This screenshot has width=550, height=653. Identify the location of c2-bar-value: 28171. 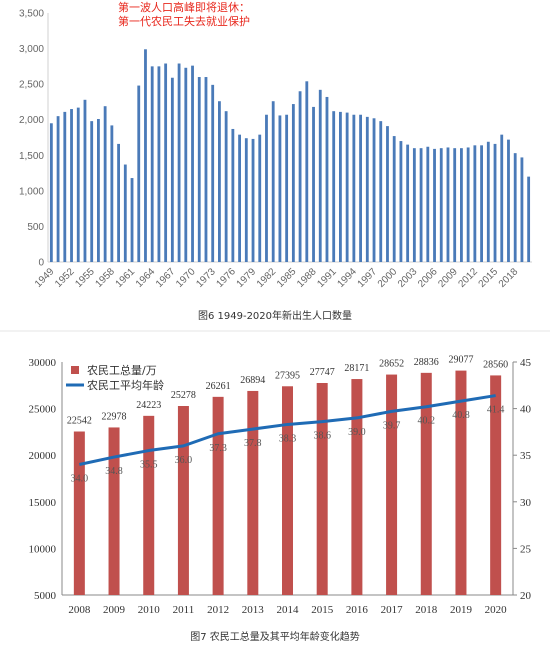
(356, 368).